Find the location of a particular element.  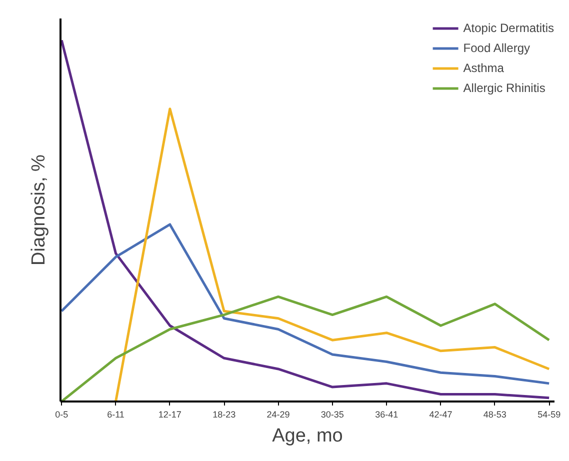

x-tick-label: 12-17 is located at coordinates (170, 415).